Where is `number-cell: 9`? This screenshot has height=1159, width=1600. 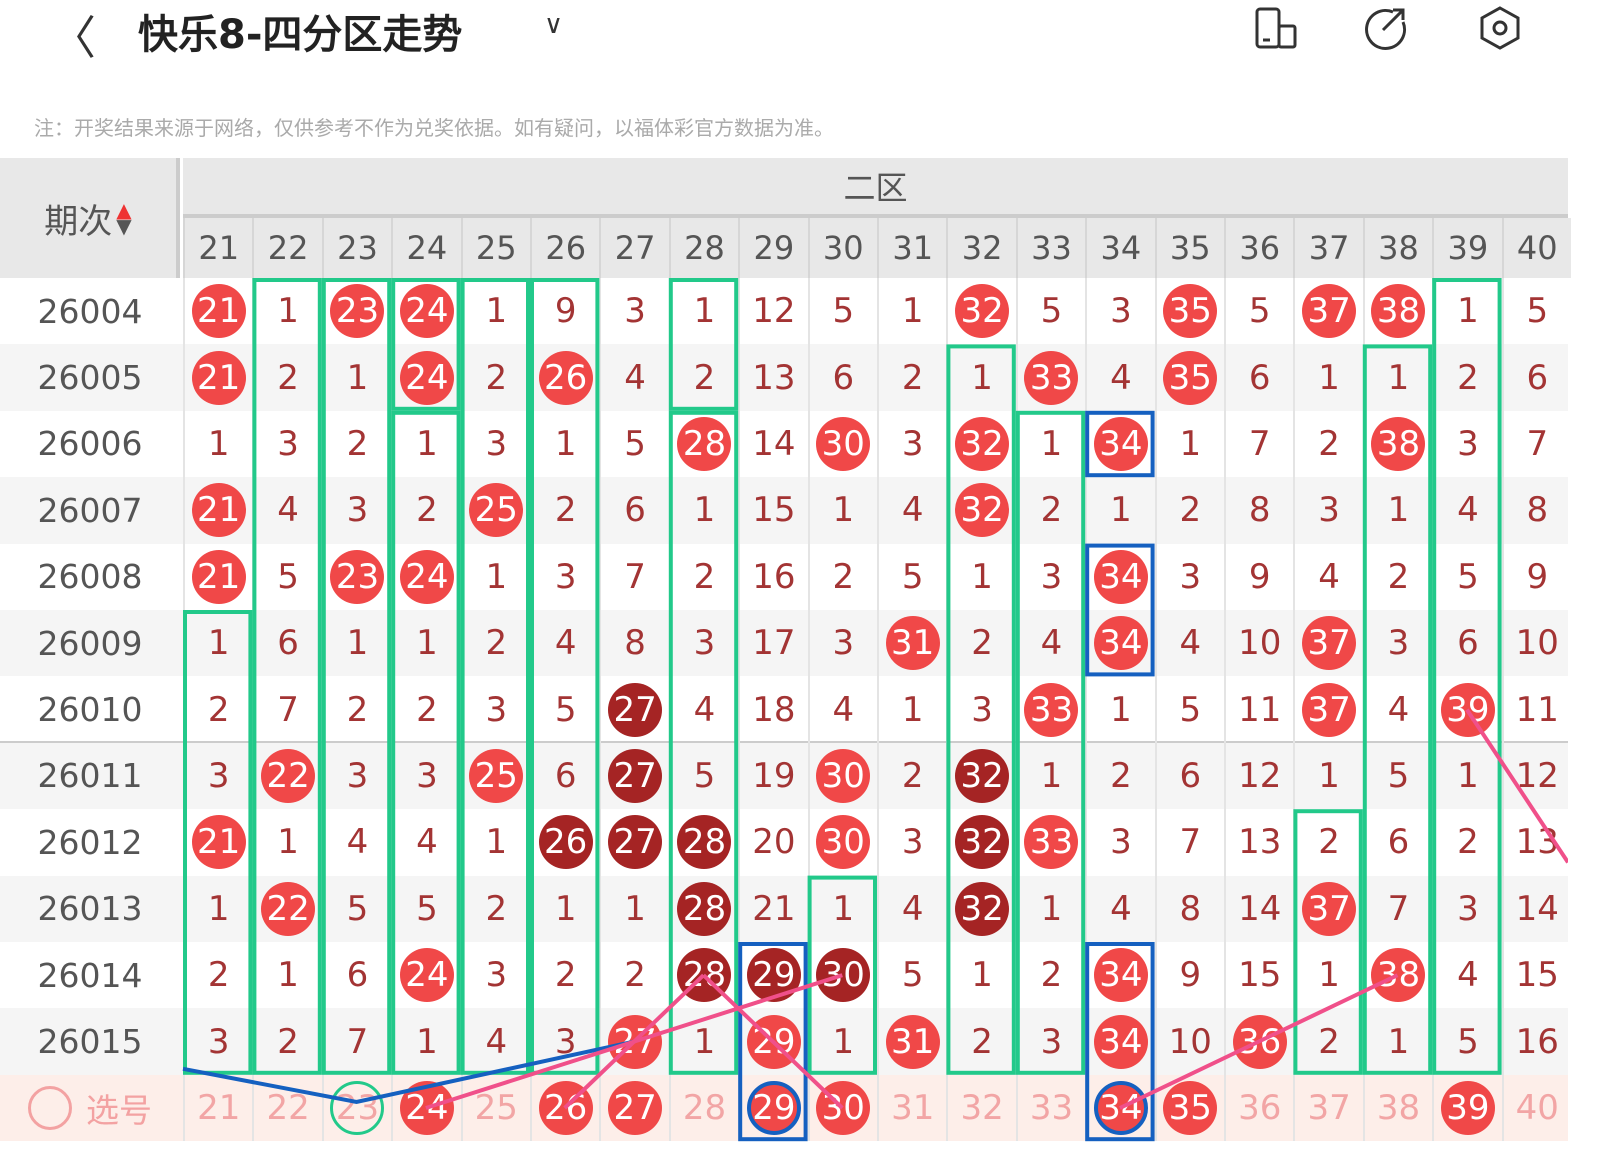
number-cell: 9 is located at coordinates (1189, 975).